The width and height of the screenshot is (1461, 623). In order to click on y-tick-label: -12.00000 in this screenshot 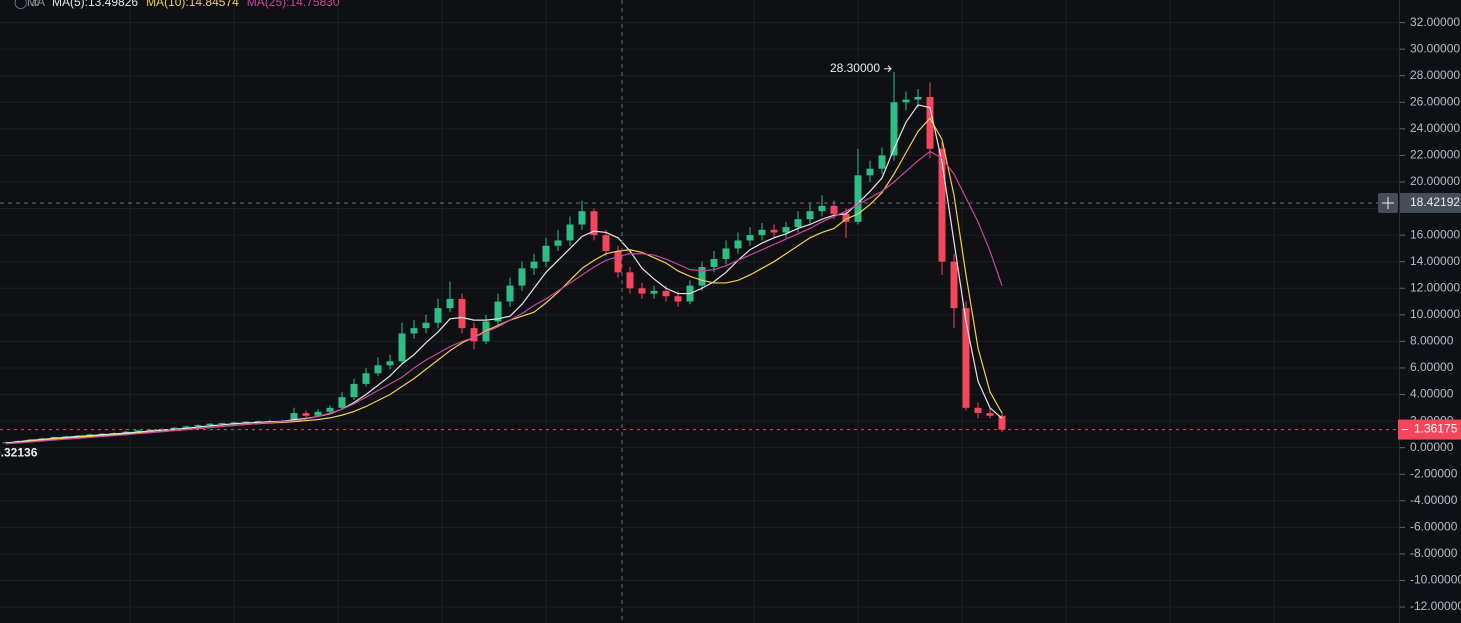, I will do `click(1435, 606)`.